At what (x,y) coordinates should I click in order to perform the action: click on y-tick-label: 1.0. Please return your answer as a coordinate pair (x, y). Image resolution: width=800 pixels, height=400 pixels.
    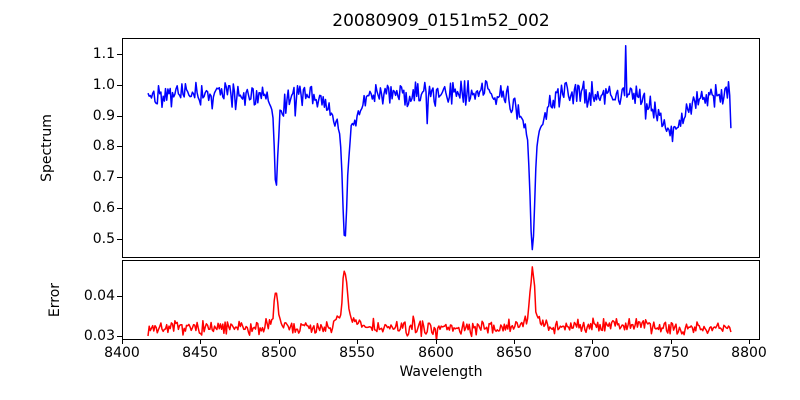
    Looking at the image, I should click on (103, 85).